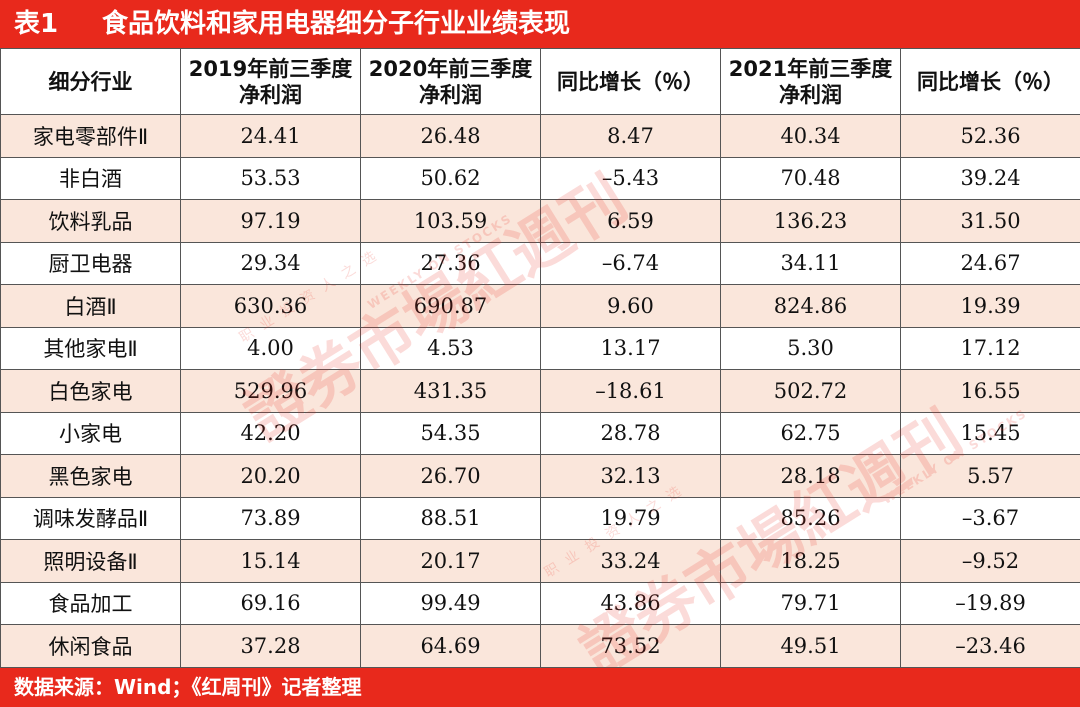 The image size is (1080, 707). Describe the element at coordinates (270, 561) in the screenshot. I see `cell-profit-2019: 15.14` at that location.